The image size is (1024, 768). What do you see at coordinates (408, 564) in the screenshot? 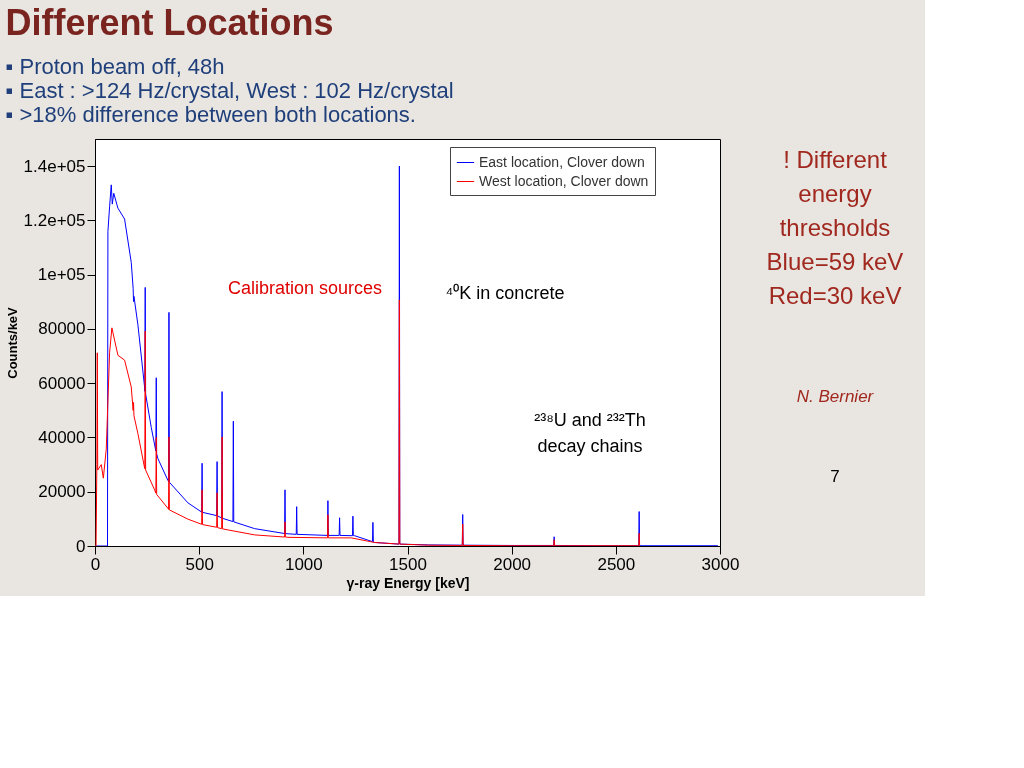
I see `x-tick-label: 1500` at bounding box center [408, 564].